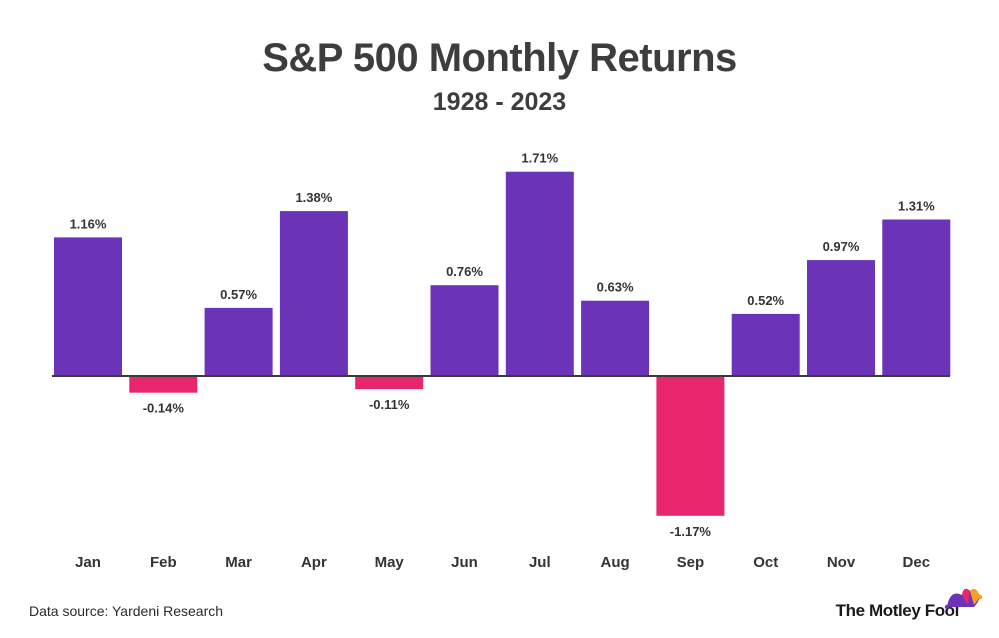 The height and width of the screenshot is (638, 999). I want to click on x-tick-label-apr: Apr, so click(314, 562).